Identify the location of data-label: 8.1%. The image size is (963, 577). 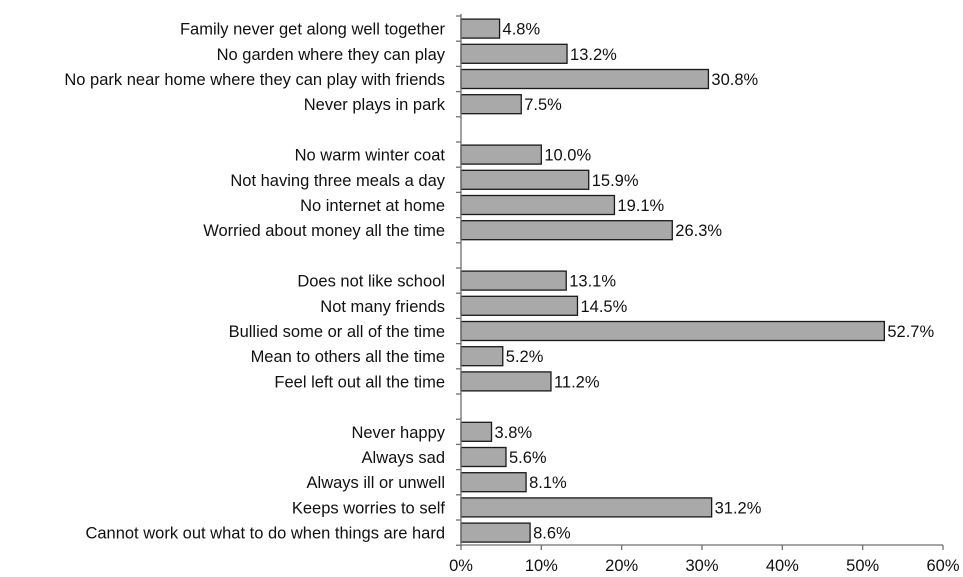
(548, 483).